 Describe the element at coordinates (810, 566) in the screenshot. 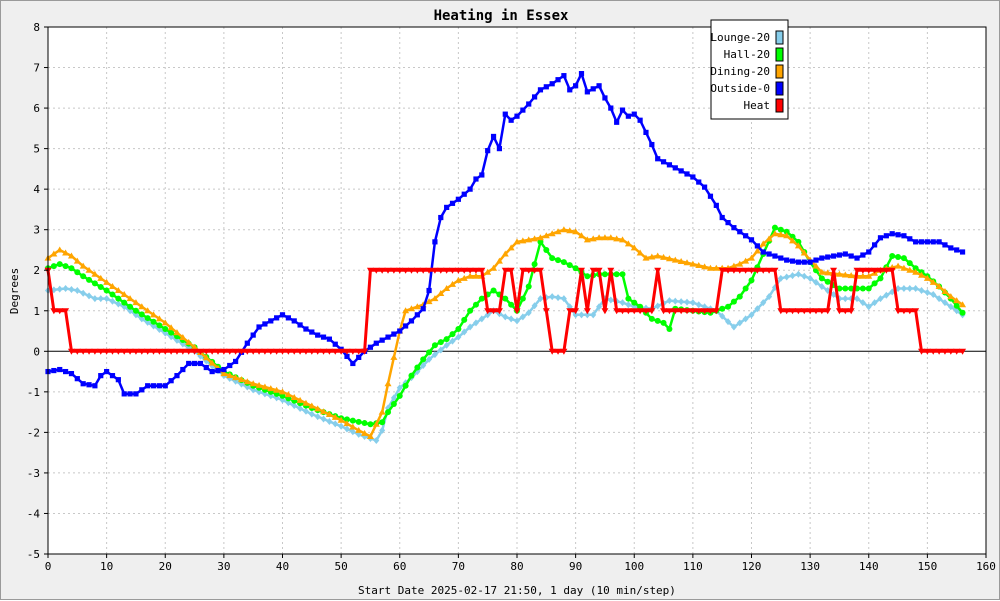

I see `x-tick-label: 130` at that location.